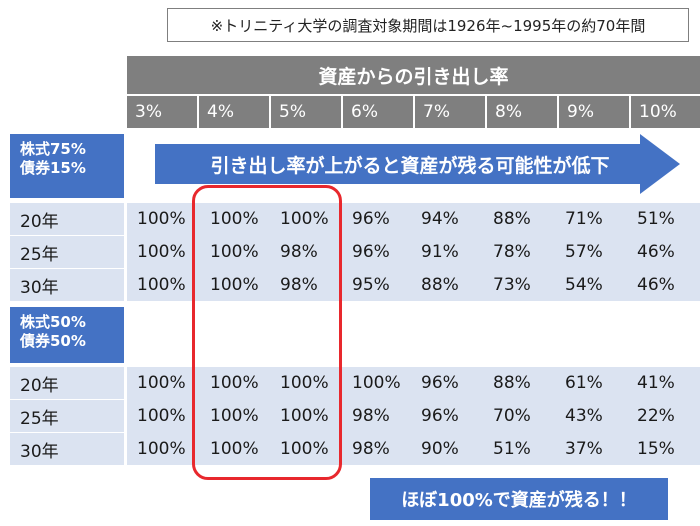  Describe the element at coordinates (584, 219) in the screenshot. I see `table-cell: 71%` at that location.